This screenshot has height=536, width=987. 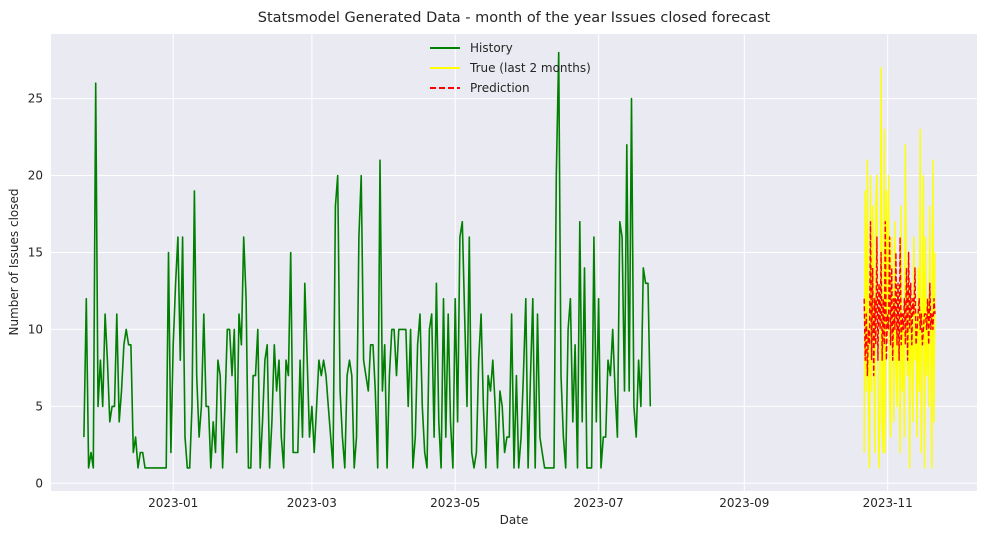 I want to click on series-line-true, so click(x=899, y=268).